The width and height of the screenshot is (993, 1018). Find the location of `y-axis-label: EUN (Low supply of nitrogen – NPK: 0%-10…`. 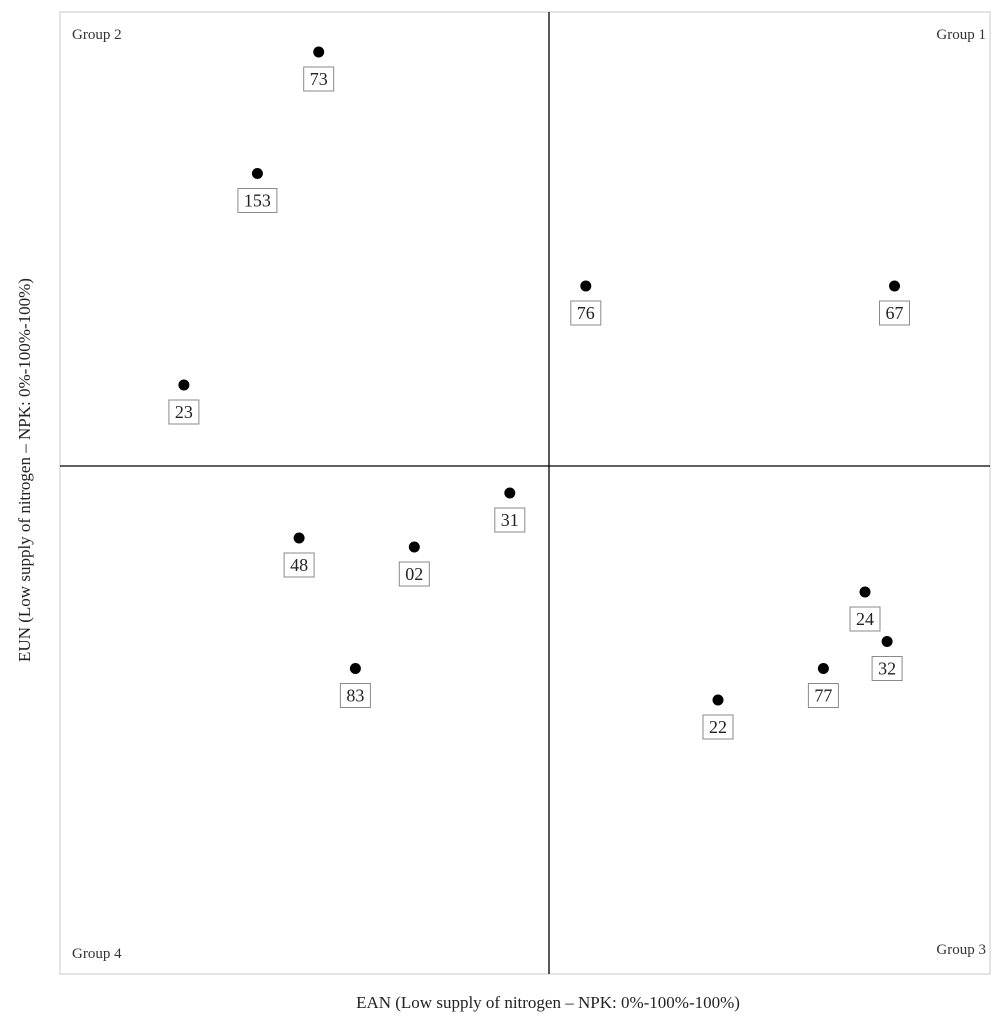

y-axis-label: EUN (Low supply of nitrogen – NPK: 0%-10… is located at coordinates (24, 470).